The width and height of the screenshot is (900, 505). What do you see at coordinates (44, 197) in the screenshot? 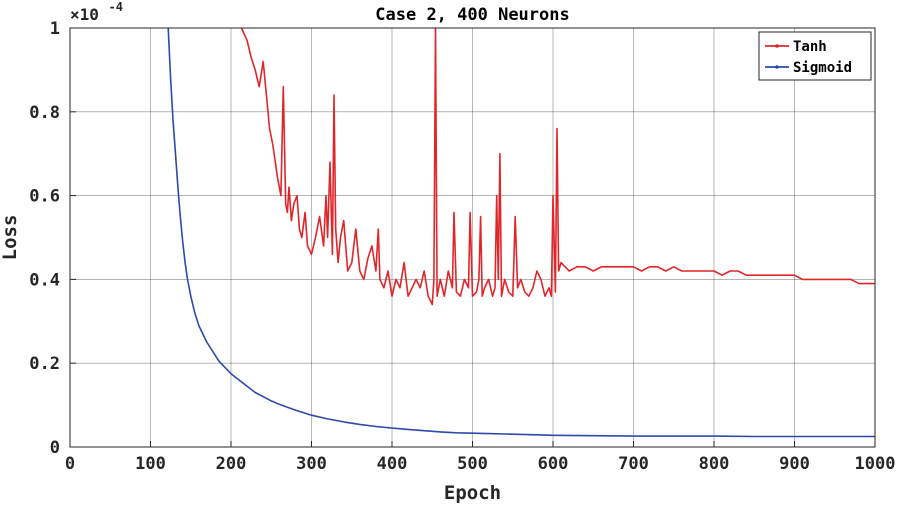
I see `y-tick-label: 0.6` at bounding box center [44, 197].